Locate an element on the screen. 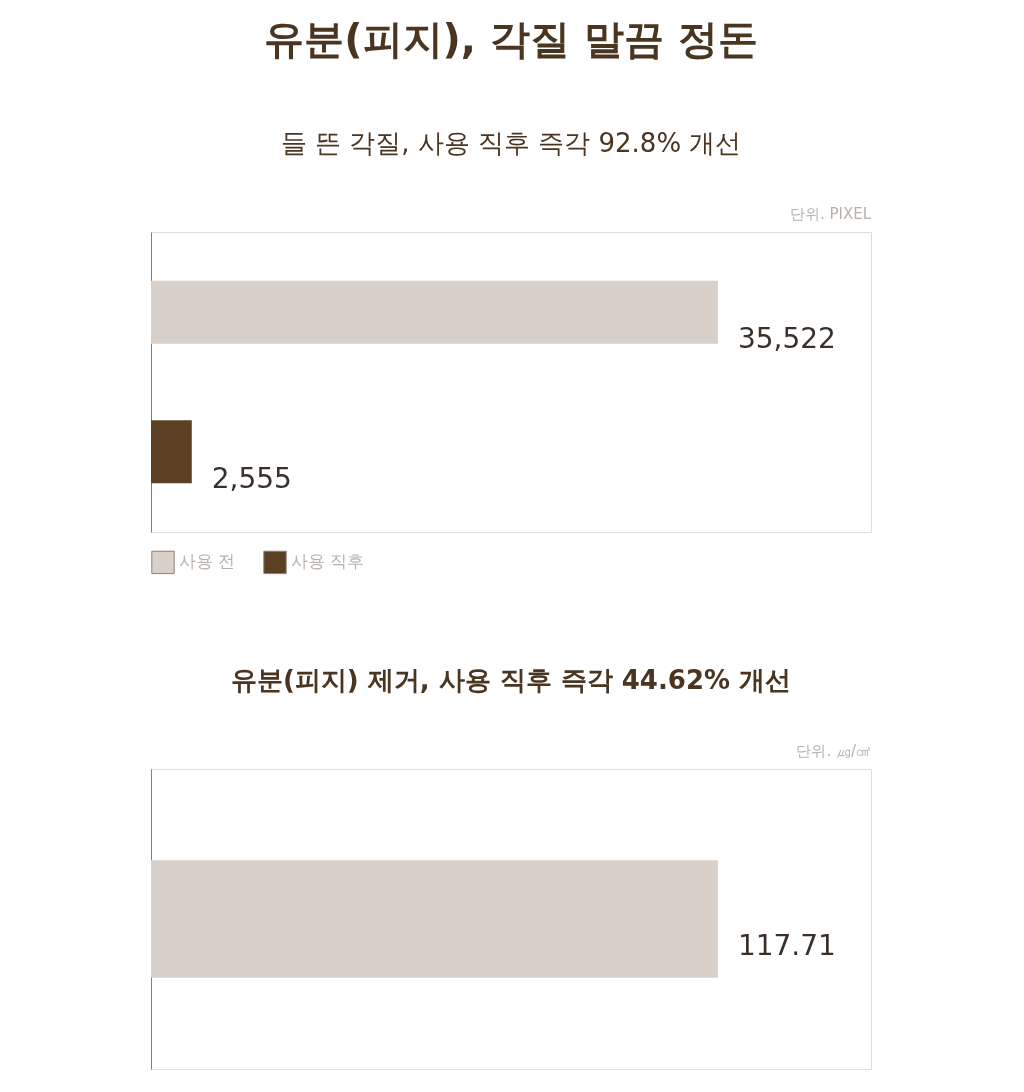 Image resolution: width=1024 pixels, height=1092 pixels. data-label: 2,555 is located at coordinates (251, 478).